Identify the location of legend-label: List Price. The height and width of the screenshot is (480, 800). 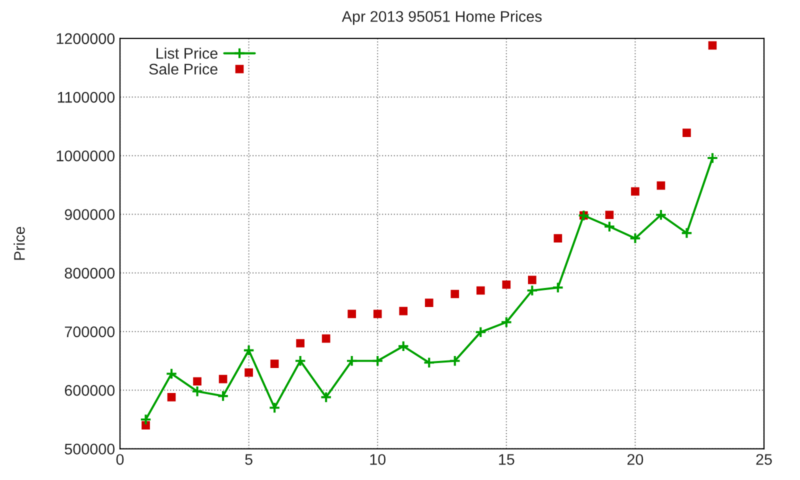
(187, 53).